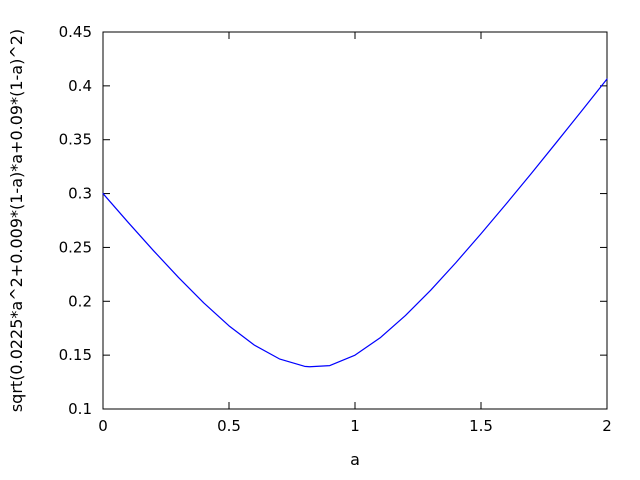 This screenshot has height=480, width=640. I want to click on y-tick-label-1: 0.15, so click(75, 355).